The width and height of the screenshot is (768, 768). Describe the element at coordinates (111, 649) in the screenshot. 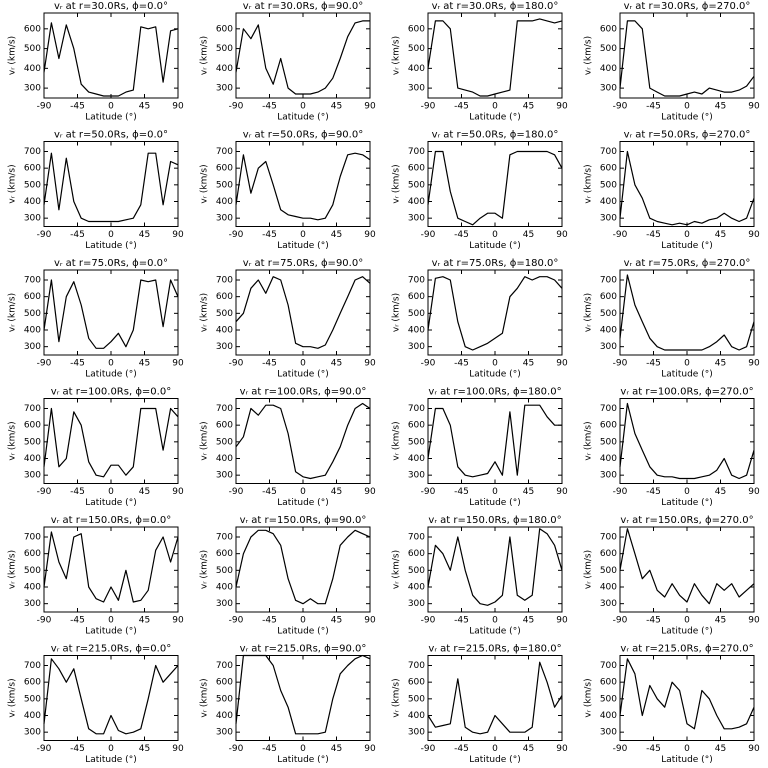

I see `chart-title: vᵣ at r=215.0Rs, ϕ=0.0°` at that location.